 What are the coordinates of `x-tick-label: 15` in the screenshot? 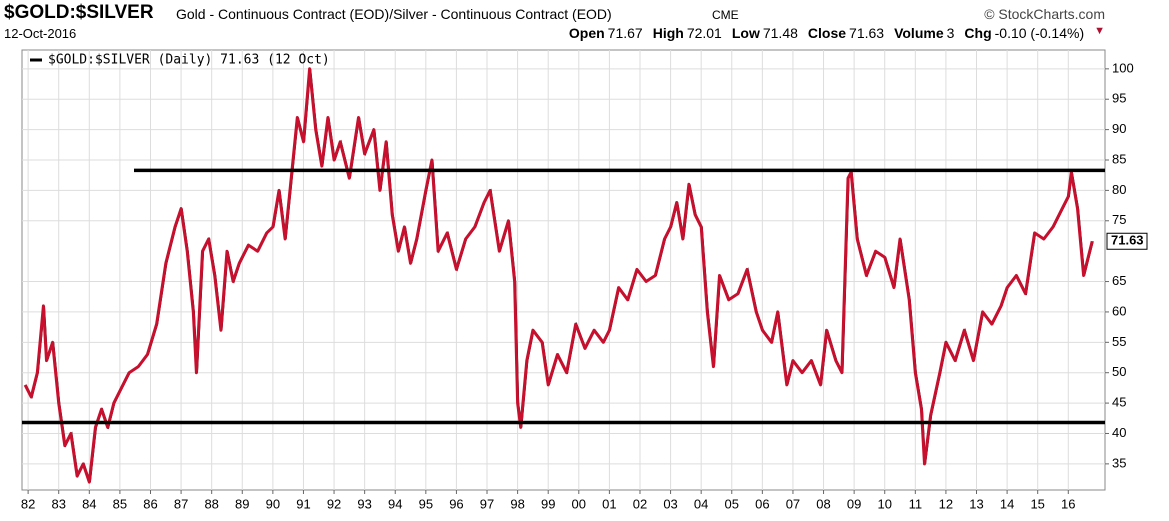 It's located at (1037, 503).